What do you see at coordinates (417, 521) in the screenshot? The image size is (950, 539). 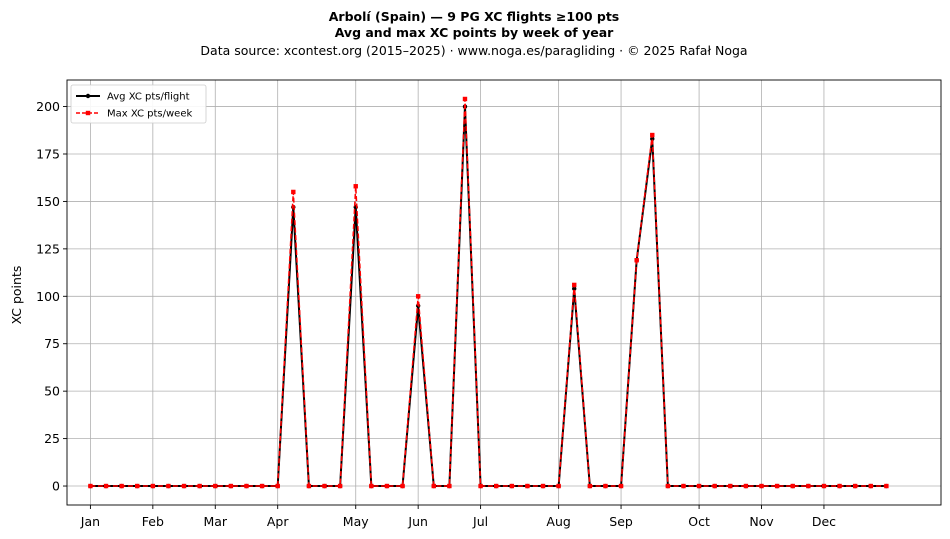 I see `x-tick-label-jun: Jun` at bounding box center [417, 521].